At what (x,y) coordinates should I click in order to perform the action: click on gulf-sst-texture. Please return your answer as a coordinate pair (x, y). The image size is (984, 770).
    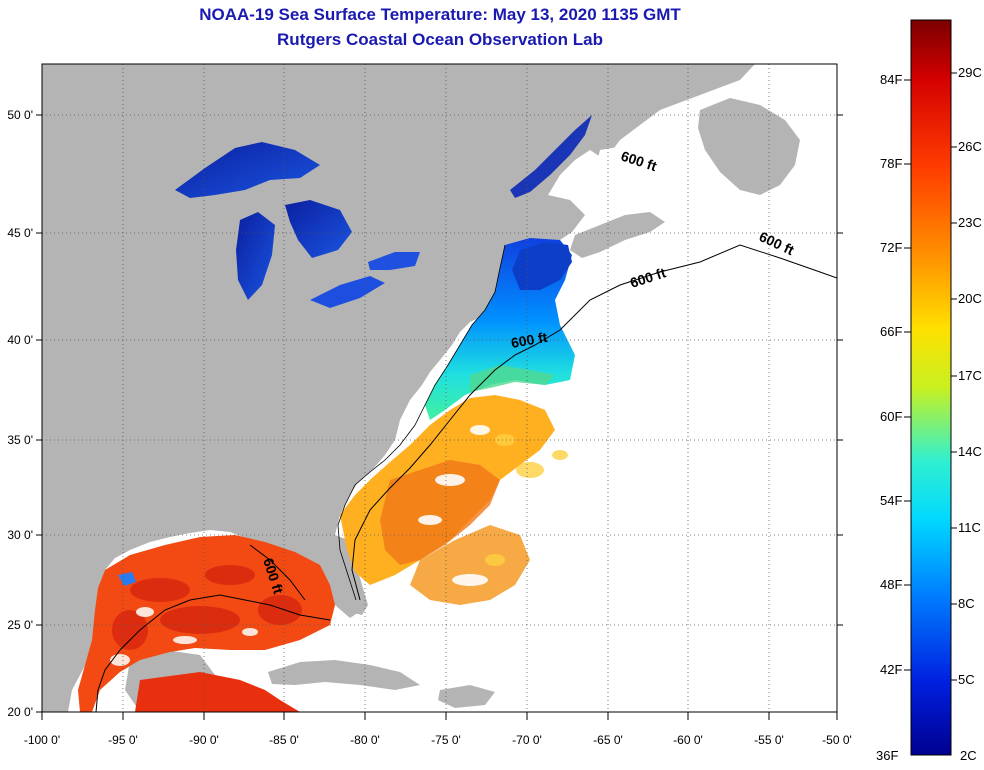
    Looking at the image, I should click on (207, 607).